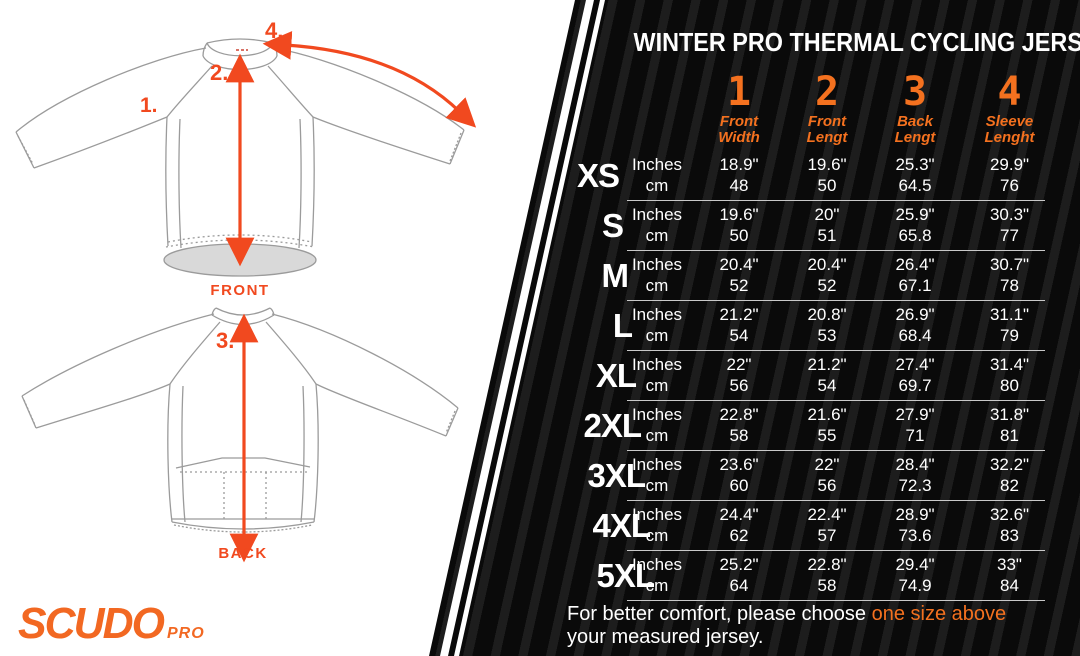  I want to click on value-cell: 21.6" 55, so click(827, 425).